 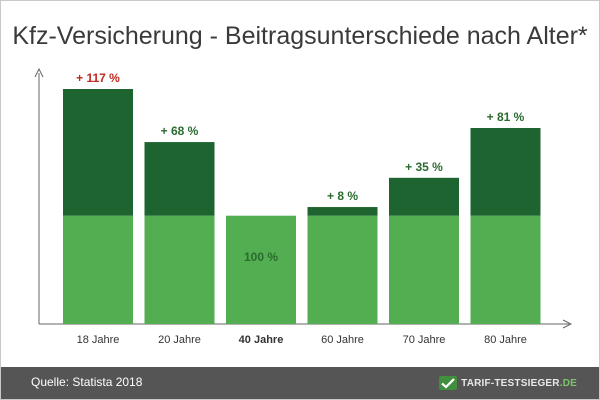 I want to click on data-label: + 8 %, so click(x=342, y=196).